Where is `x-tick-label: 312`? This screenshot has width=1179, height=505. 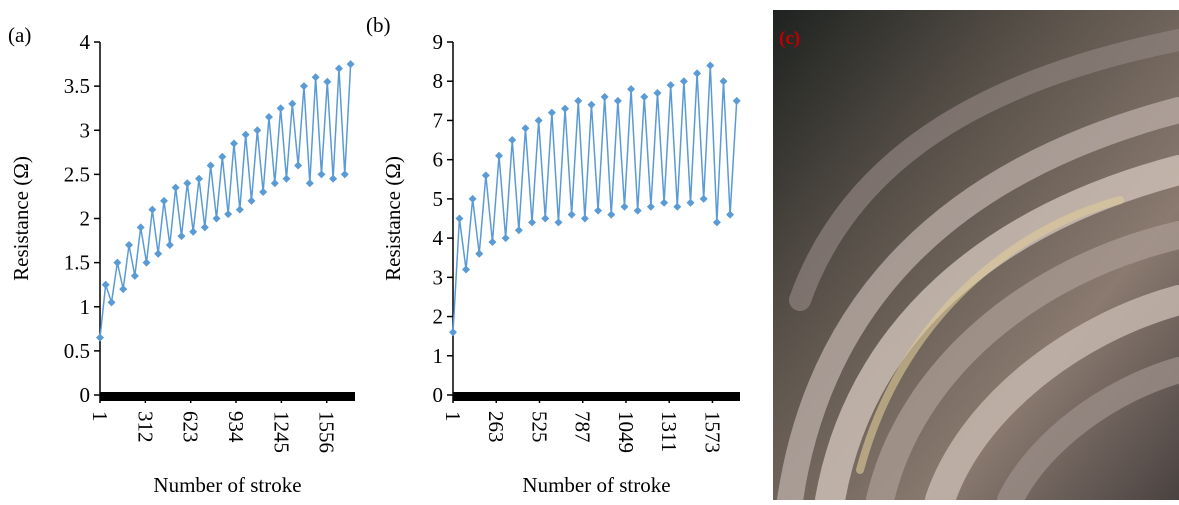
x-tick-label: 312 is located at coordinates (145, 427).